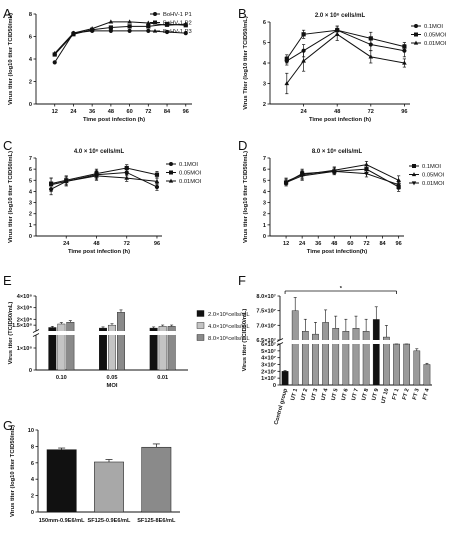  Describe the element at coordinates (426, 394) in the screenshot. I see `x-tick-label: FT 4` at that location.